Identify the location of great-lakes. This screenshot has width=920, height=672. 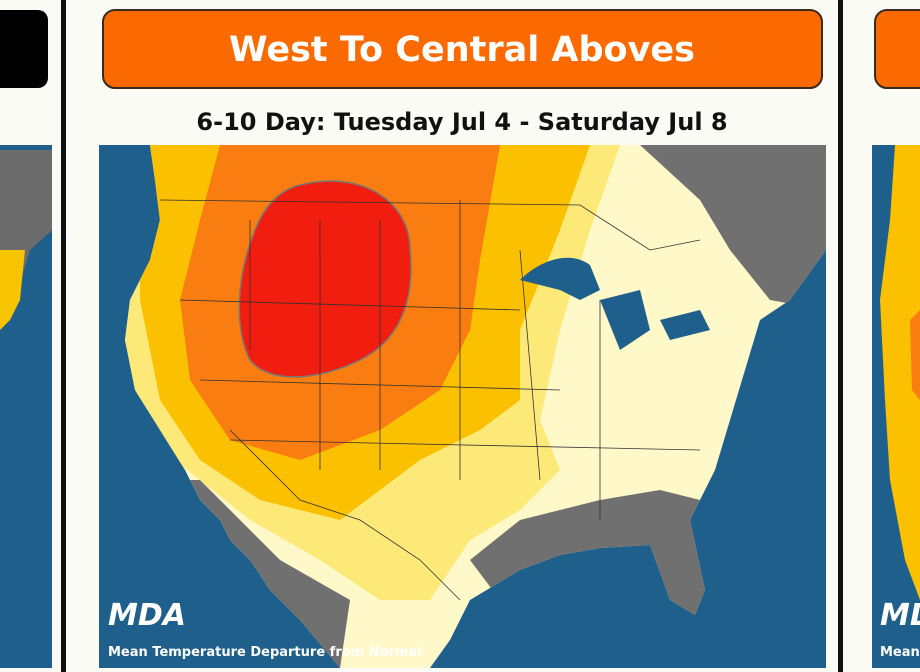
(615, 303).